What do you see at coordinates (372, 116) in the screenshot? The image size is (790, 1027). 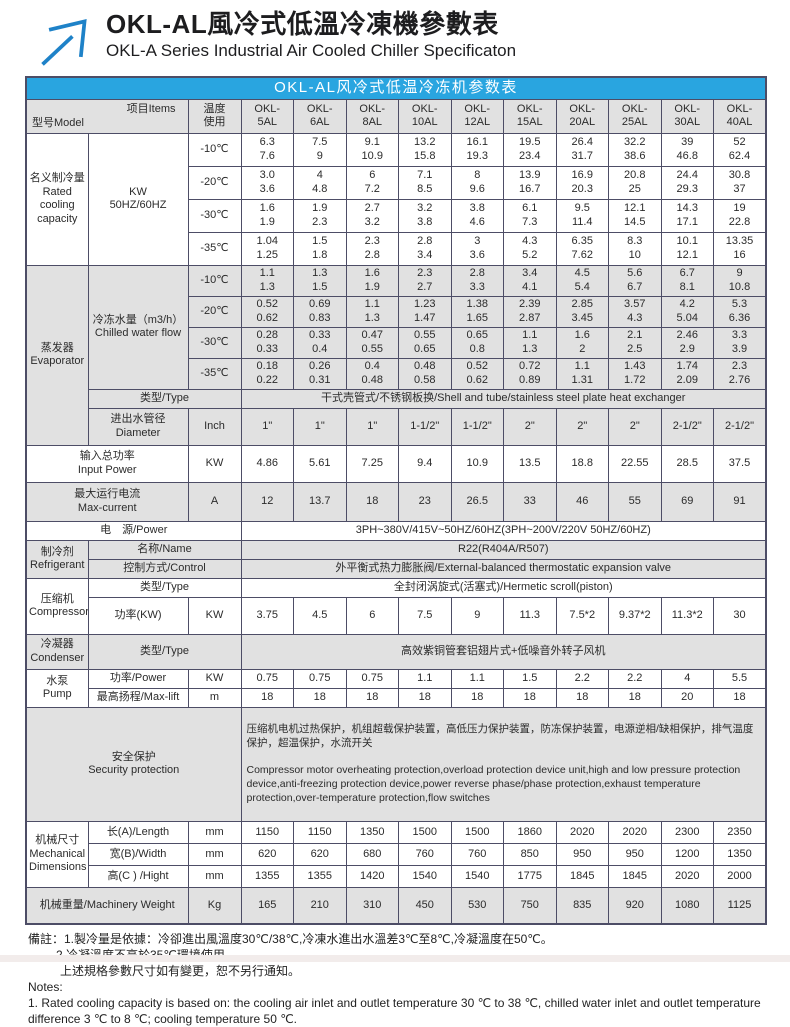 I see `model-header: OKL- 8AL` at bounding box center [372, 116].